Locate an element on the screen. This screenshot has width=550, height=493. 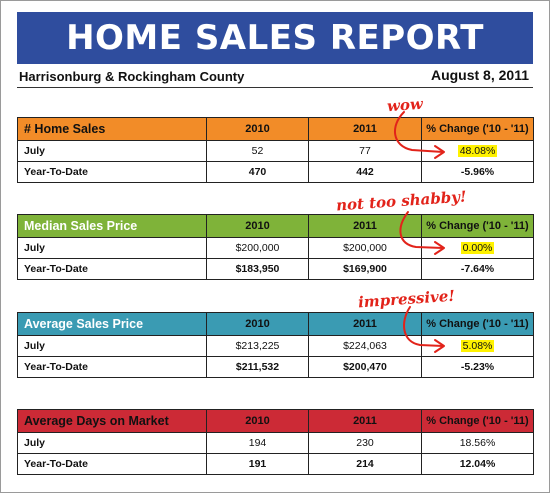
value-change: 48.08% is located at coordinates (477, 151).